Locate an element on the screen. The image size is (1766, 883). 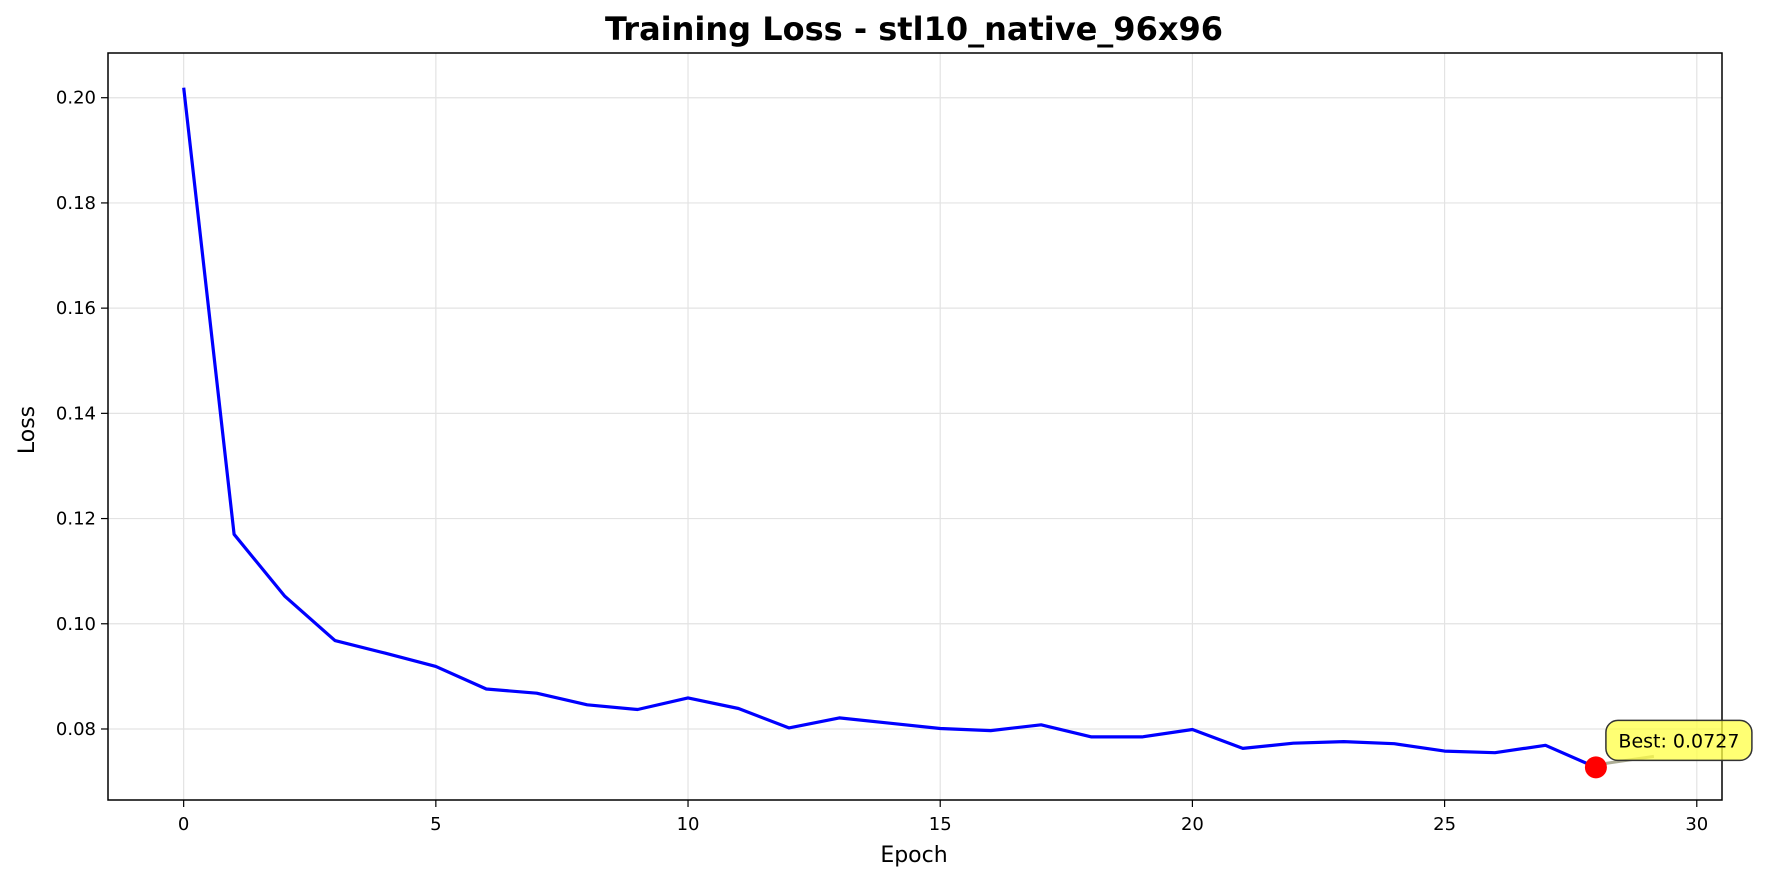
y-ticks: 0.08 0.10 0.12 0.14 0.16 0.18 0.20 is located at coordinates (82, 414).